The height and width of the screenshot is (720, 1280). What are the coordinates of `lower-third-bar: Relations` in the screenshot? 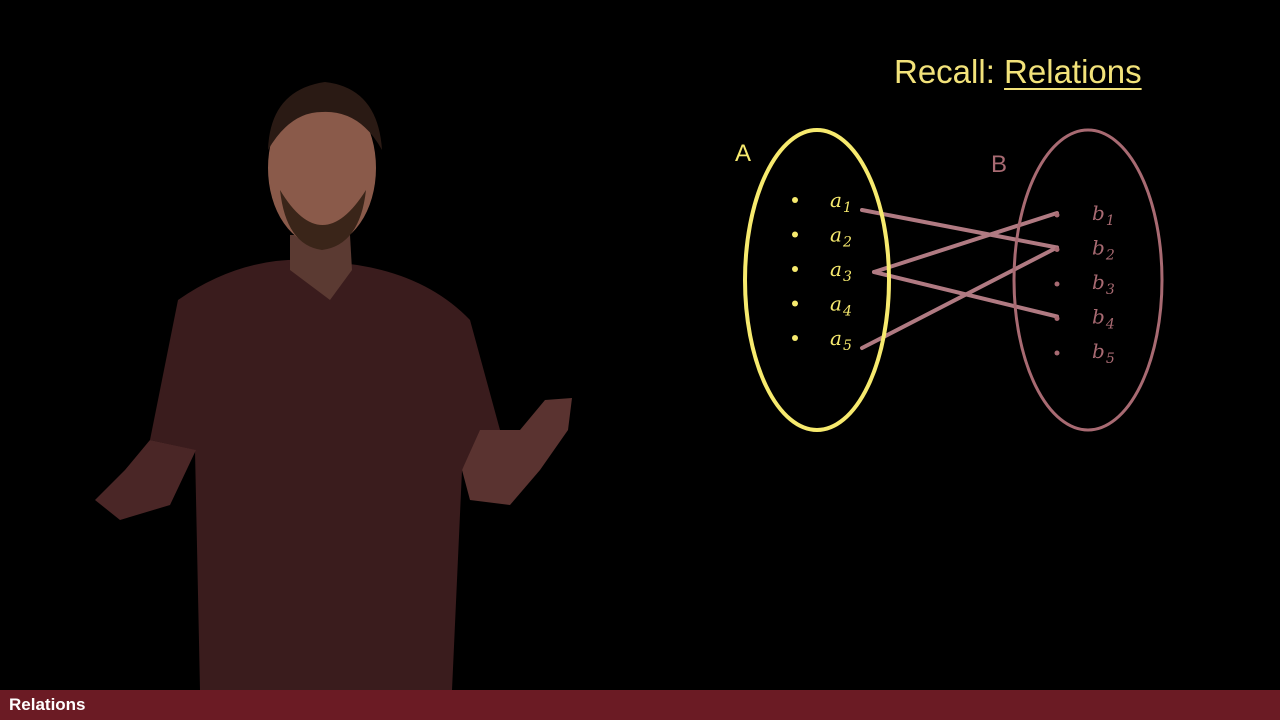 It's located at (640, 705).